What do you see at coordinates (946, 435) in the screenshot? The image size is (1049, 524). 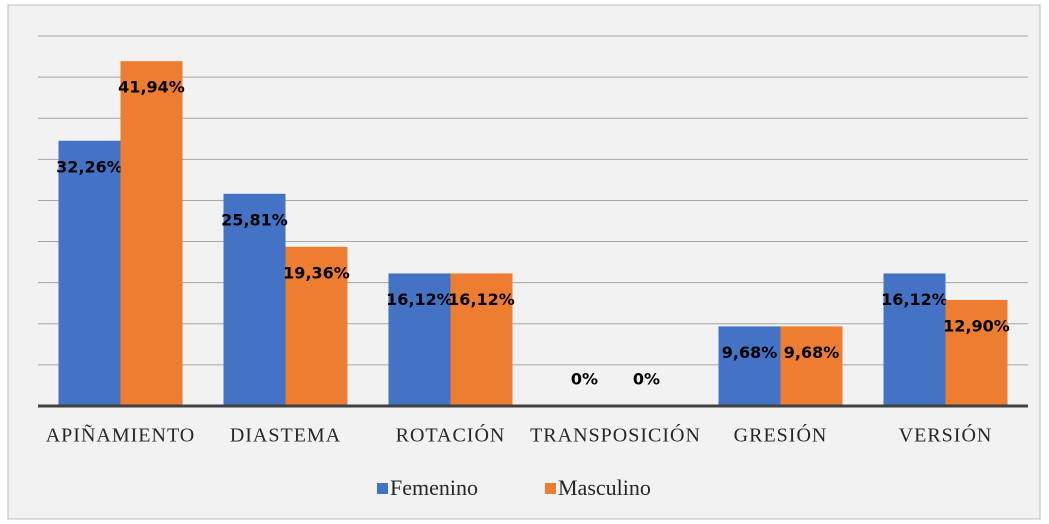 I see `x-tick-label: VERSIÓN` at bounding box center [946, 435].